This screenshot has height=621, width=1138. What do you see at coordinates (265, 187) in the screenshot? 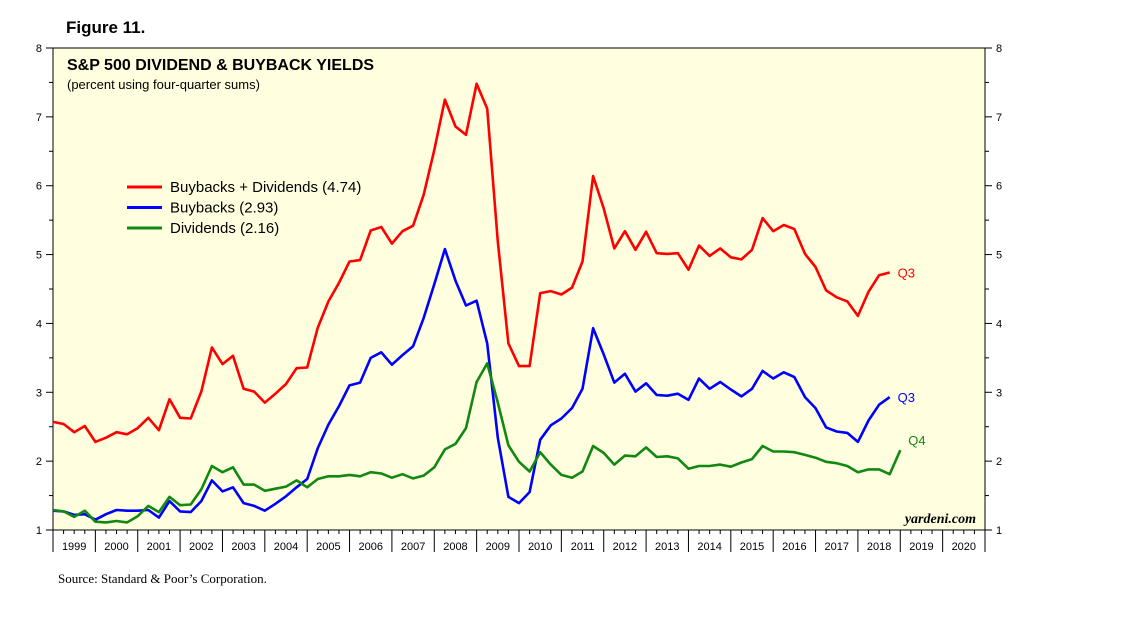
I see `legend-label: Buybacks + Dividends (4.74)` at bounding box center [265, 187].